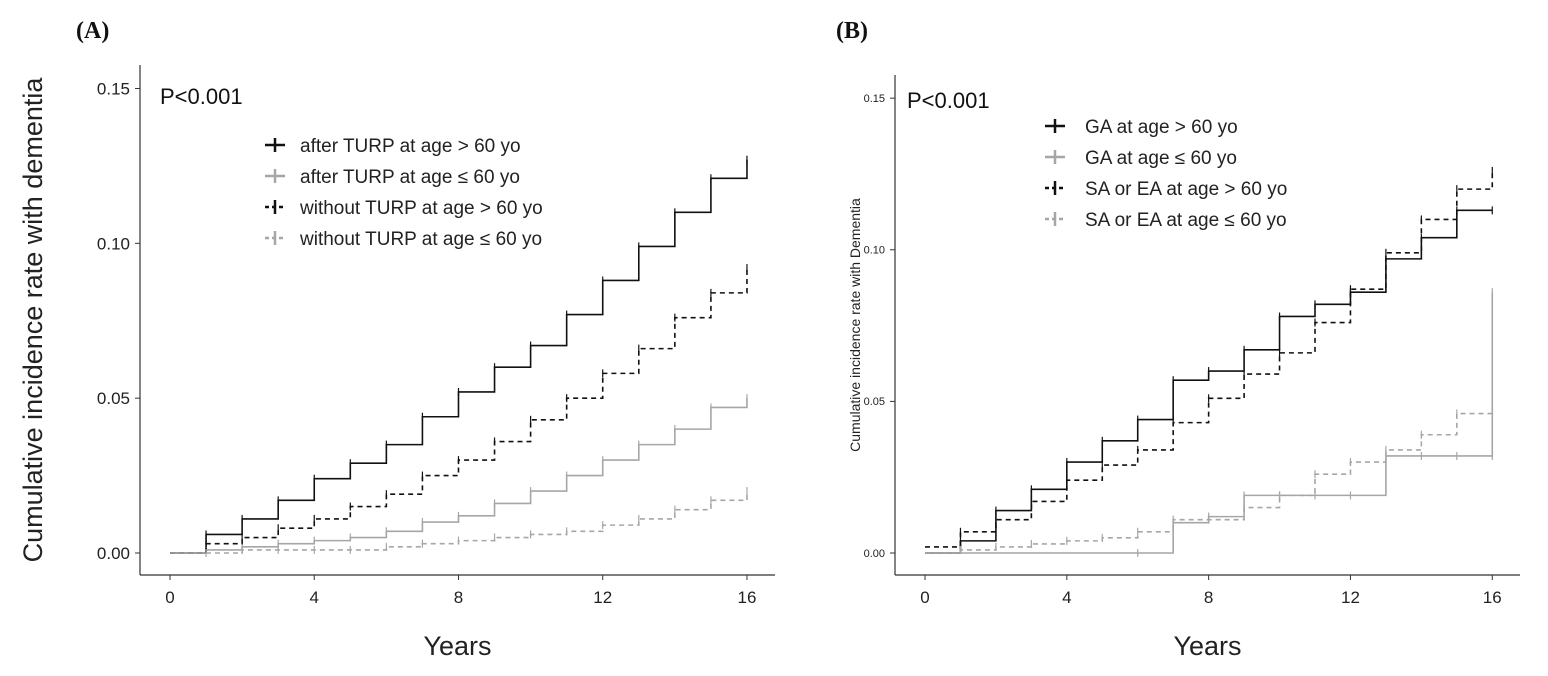  Describe the element at coordinates (33, 320) in the screenshot. I see `y-axis-title: Cumulative incidence rate with dementia` at that location.